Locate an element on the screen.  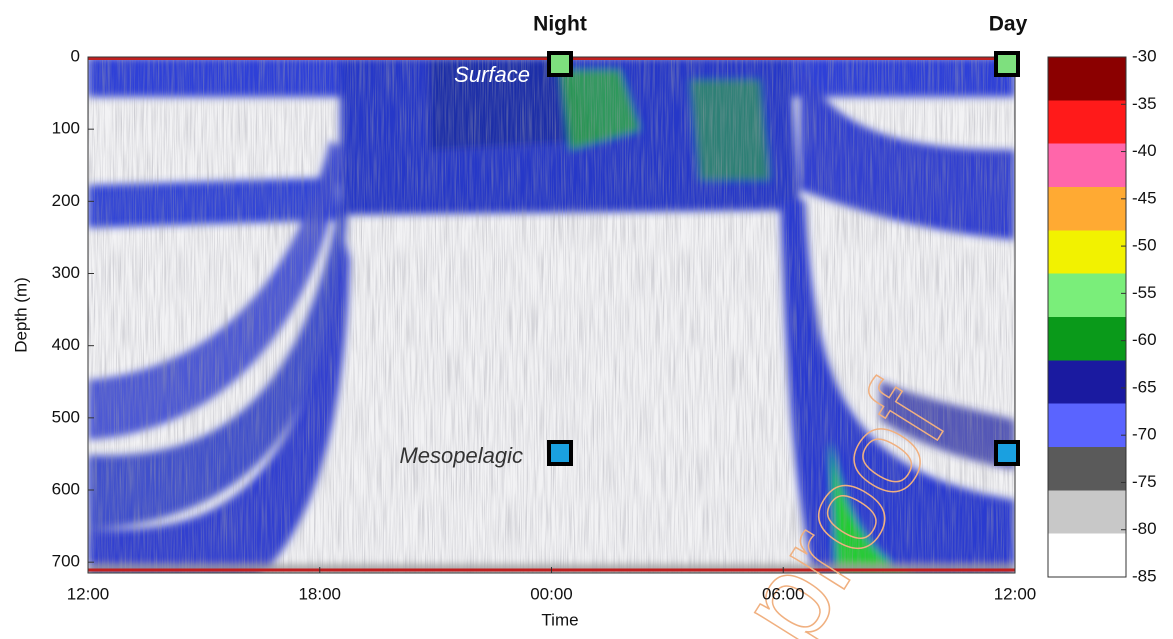
colorbar-tick-label: -40 is located at coordinates (1144, 150).